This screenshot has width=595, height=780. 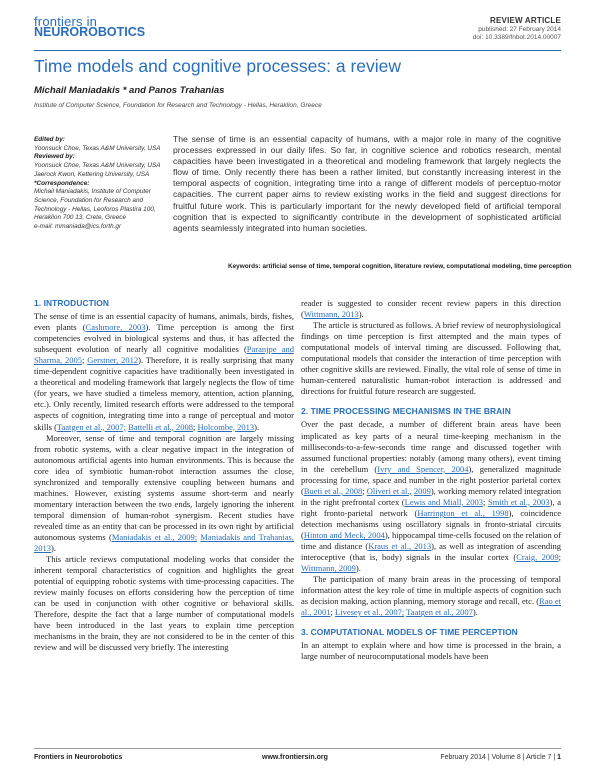 I want to click on correspondence-email: e-mail: mmaniada@ics.forth.gr, so click(x=78, y=227).